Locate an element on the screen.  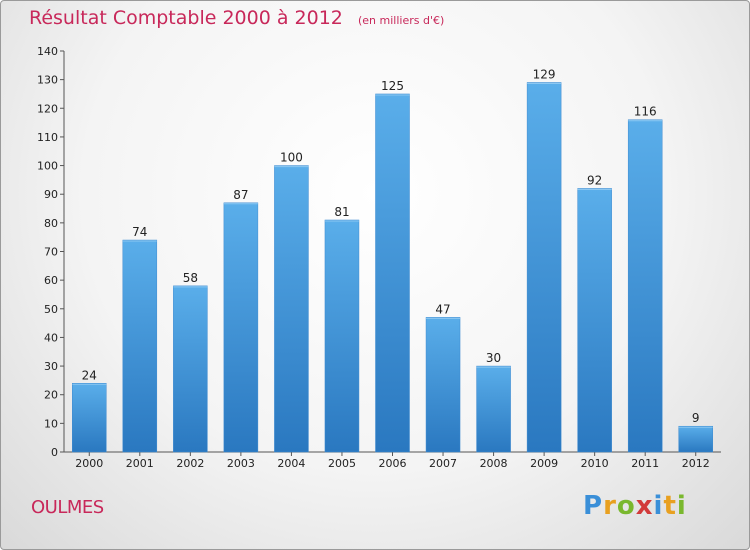
data-label: 74 is located at coordinates (139, 232).